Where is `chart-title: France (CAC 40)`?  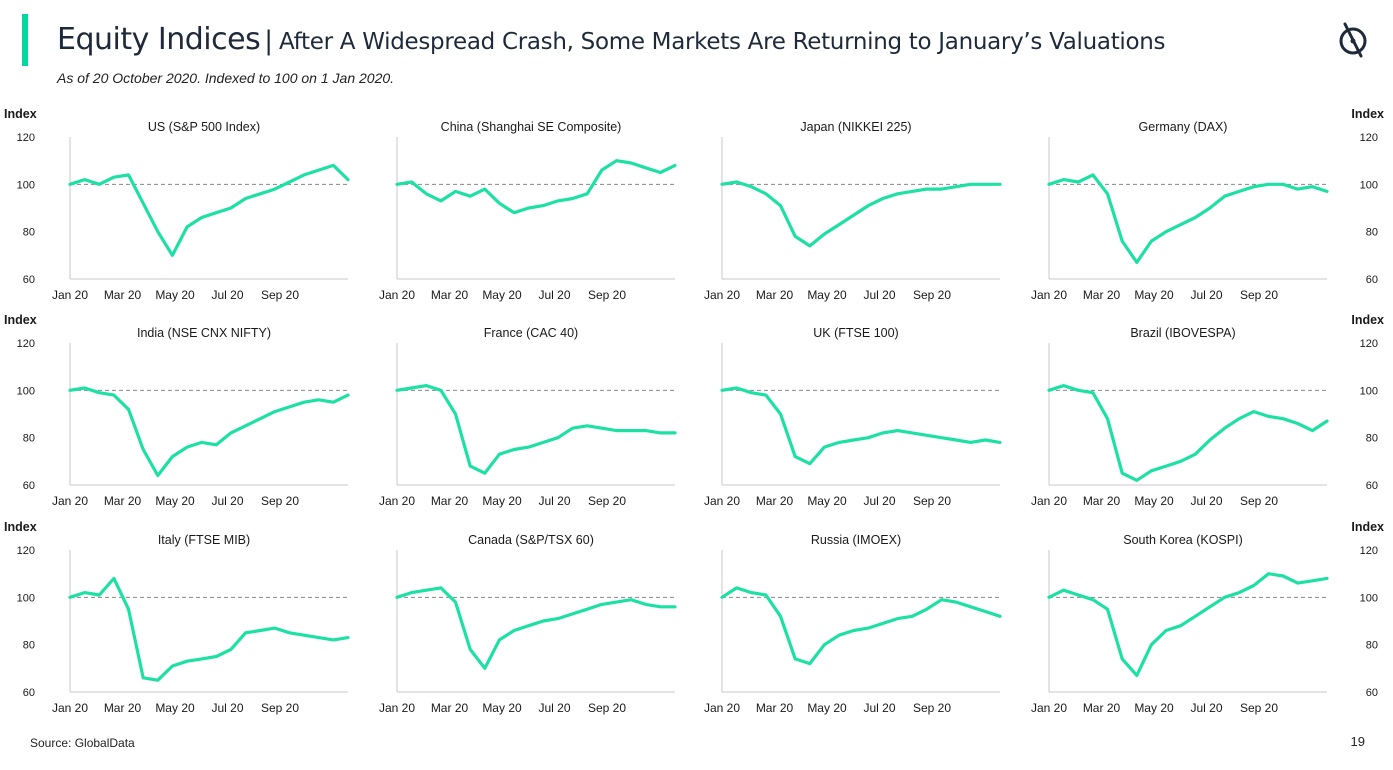 chart-title: France (CAC 40) is located at coordinates (531, 333).